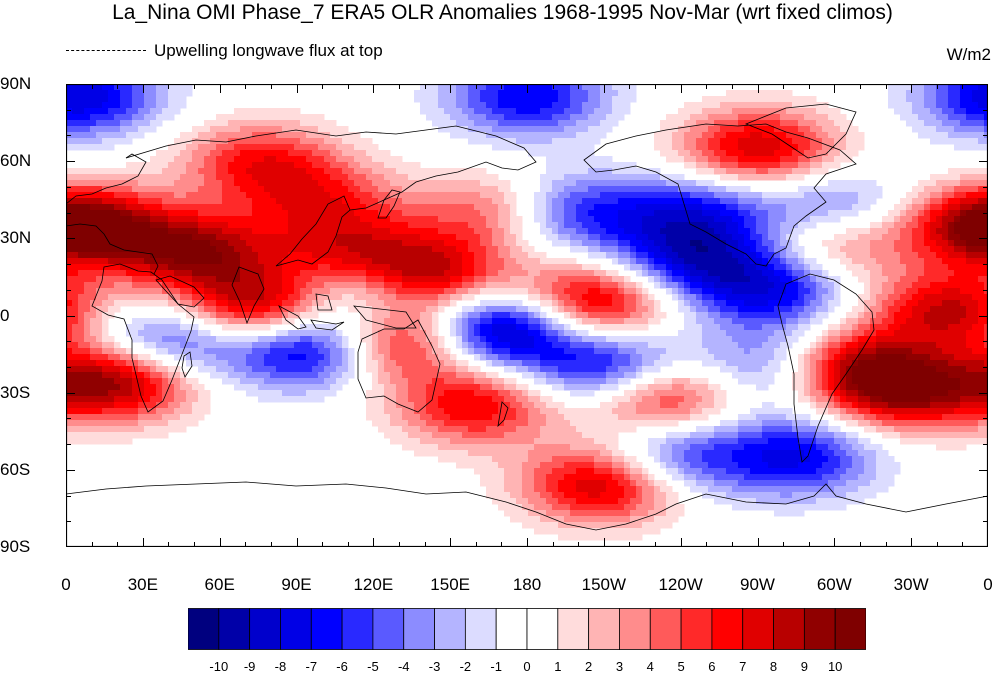 The height and width of the screenshot is (676, 1005). What do you see at coordinates (112, 214) in the screenshot?
I see `coastline-europe` at bounding box center [112, 214].